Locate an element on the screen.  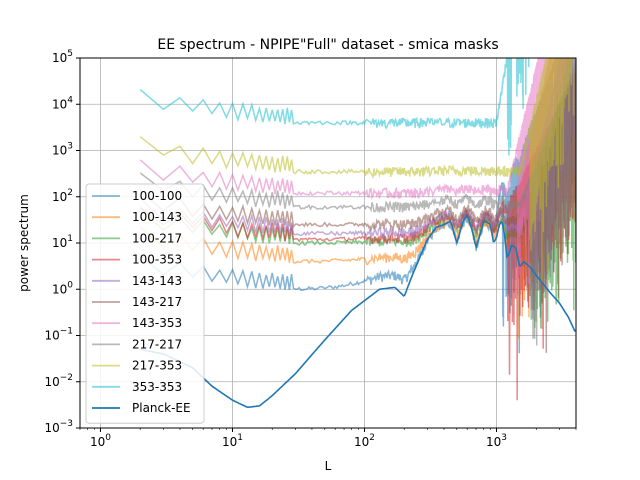
x-tick-label: 10² is located at coordinates (364, 441).